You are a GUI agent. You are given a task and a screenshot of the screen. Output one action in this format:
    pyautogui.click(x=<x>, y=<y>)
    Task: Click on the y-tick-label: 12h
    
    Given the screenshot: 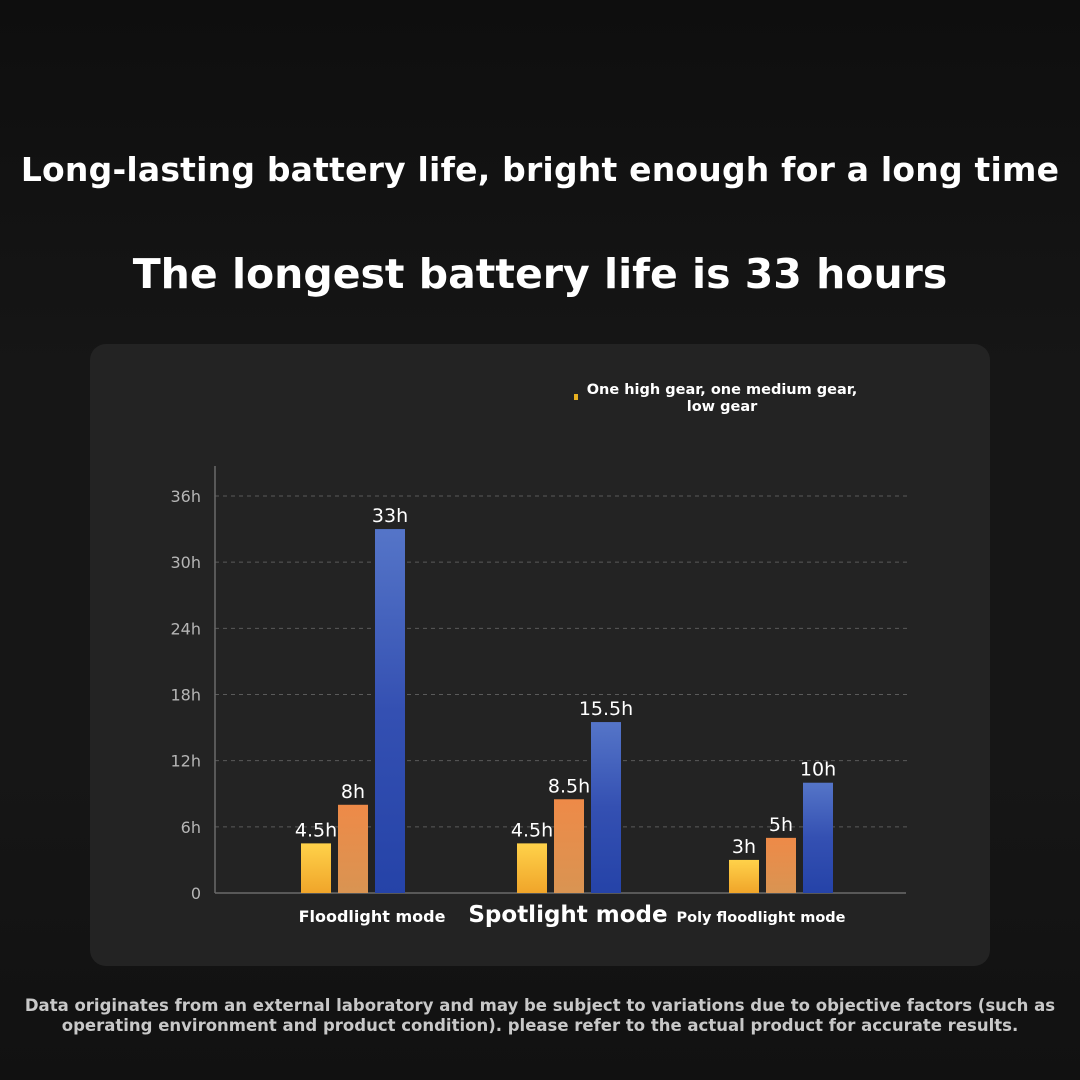 What is the action you would take?
    pyautogui.click(x=186, y=761)
    